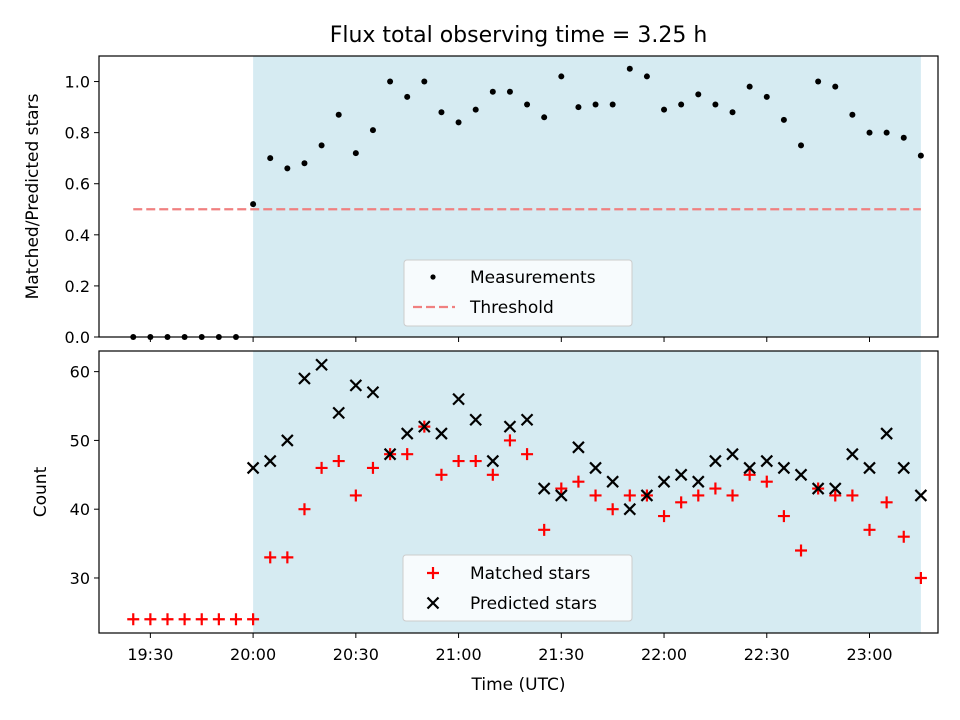  I want to click on legend-x-glyph, so click(433, 603).